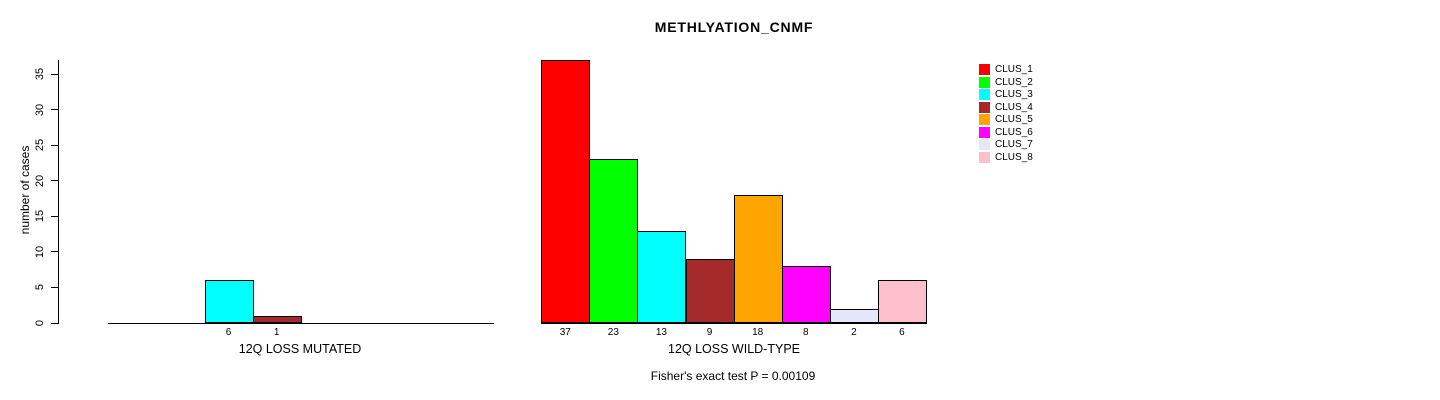  Describe the element at coordinates (613, 332) in the screenshot. I see `bar-value-label: 23` at that location.